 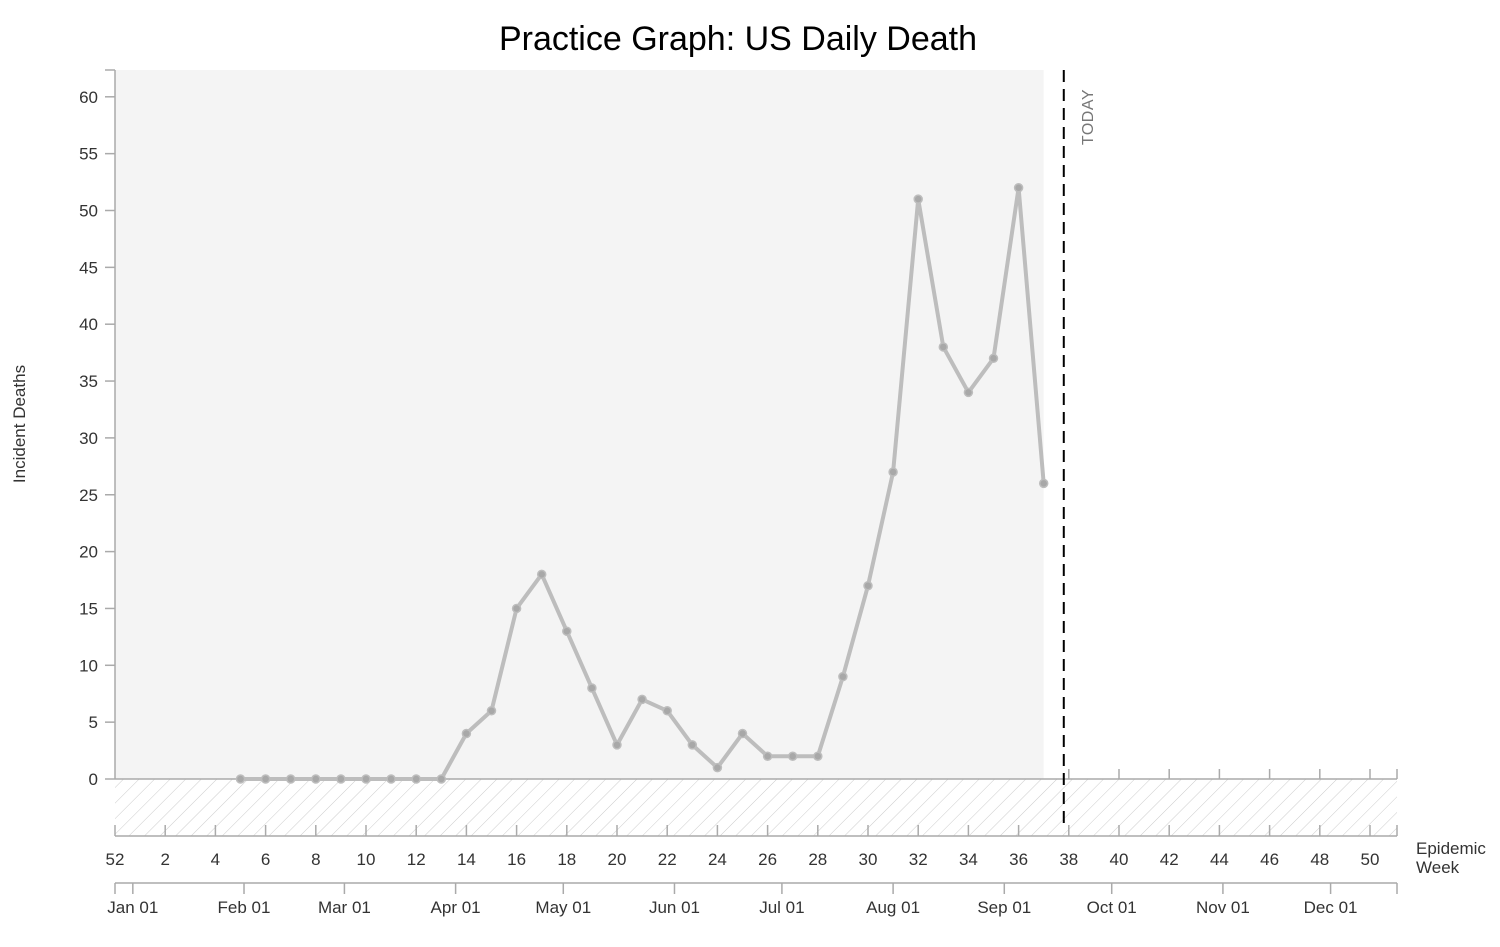 What do you see at coordinates (1438, 867) in the screenshot?
I see `x-axis-label-line-2: Week` at bounding box center [1438, 867].